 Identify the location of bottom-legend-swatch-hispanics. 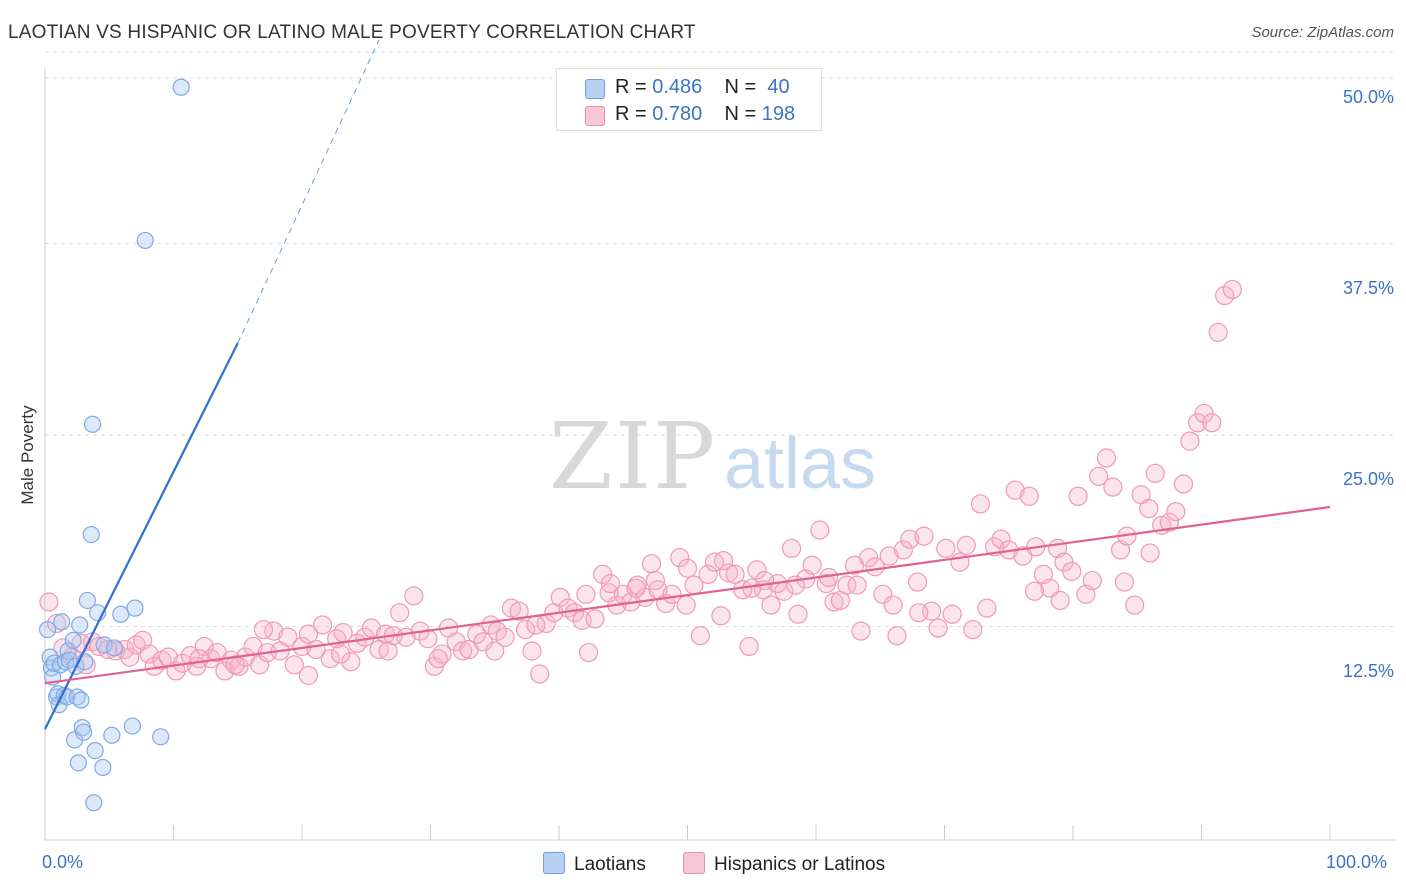
(694, 863).